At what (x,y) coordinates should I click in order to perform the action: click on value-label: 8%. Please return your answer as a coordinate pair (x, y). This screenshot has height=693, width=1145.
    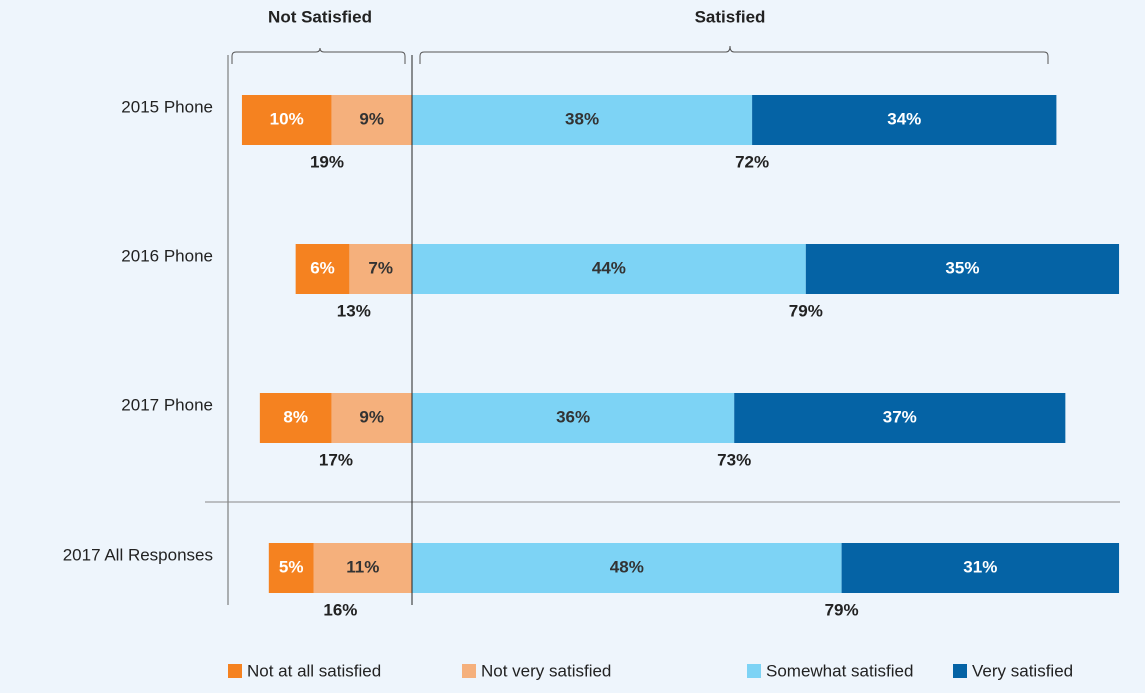
    Looking at the image, I should click on (295, 416).